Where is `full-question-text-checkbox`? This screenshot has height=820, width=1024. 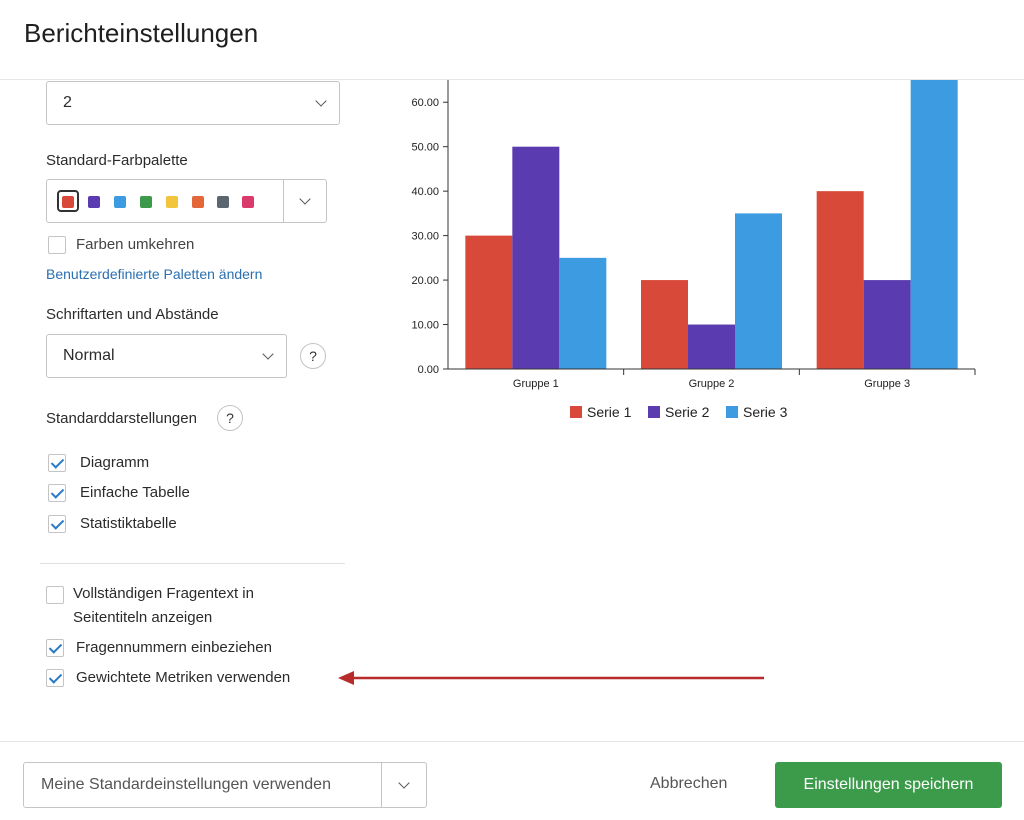 full-question-text-checkbox is located at coordinates (55, 595).